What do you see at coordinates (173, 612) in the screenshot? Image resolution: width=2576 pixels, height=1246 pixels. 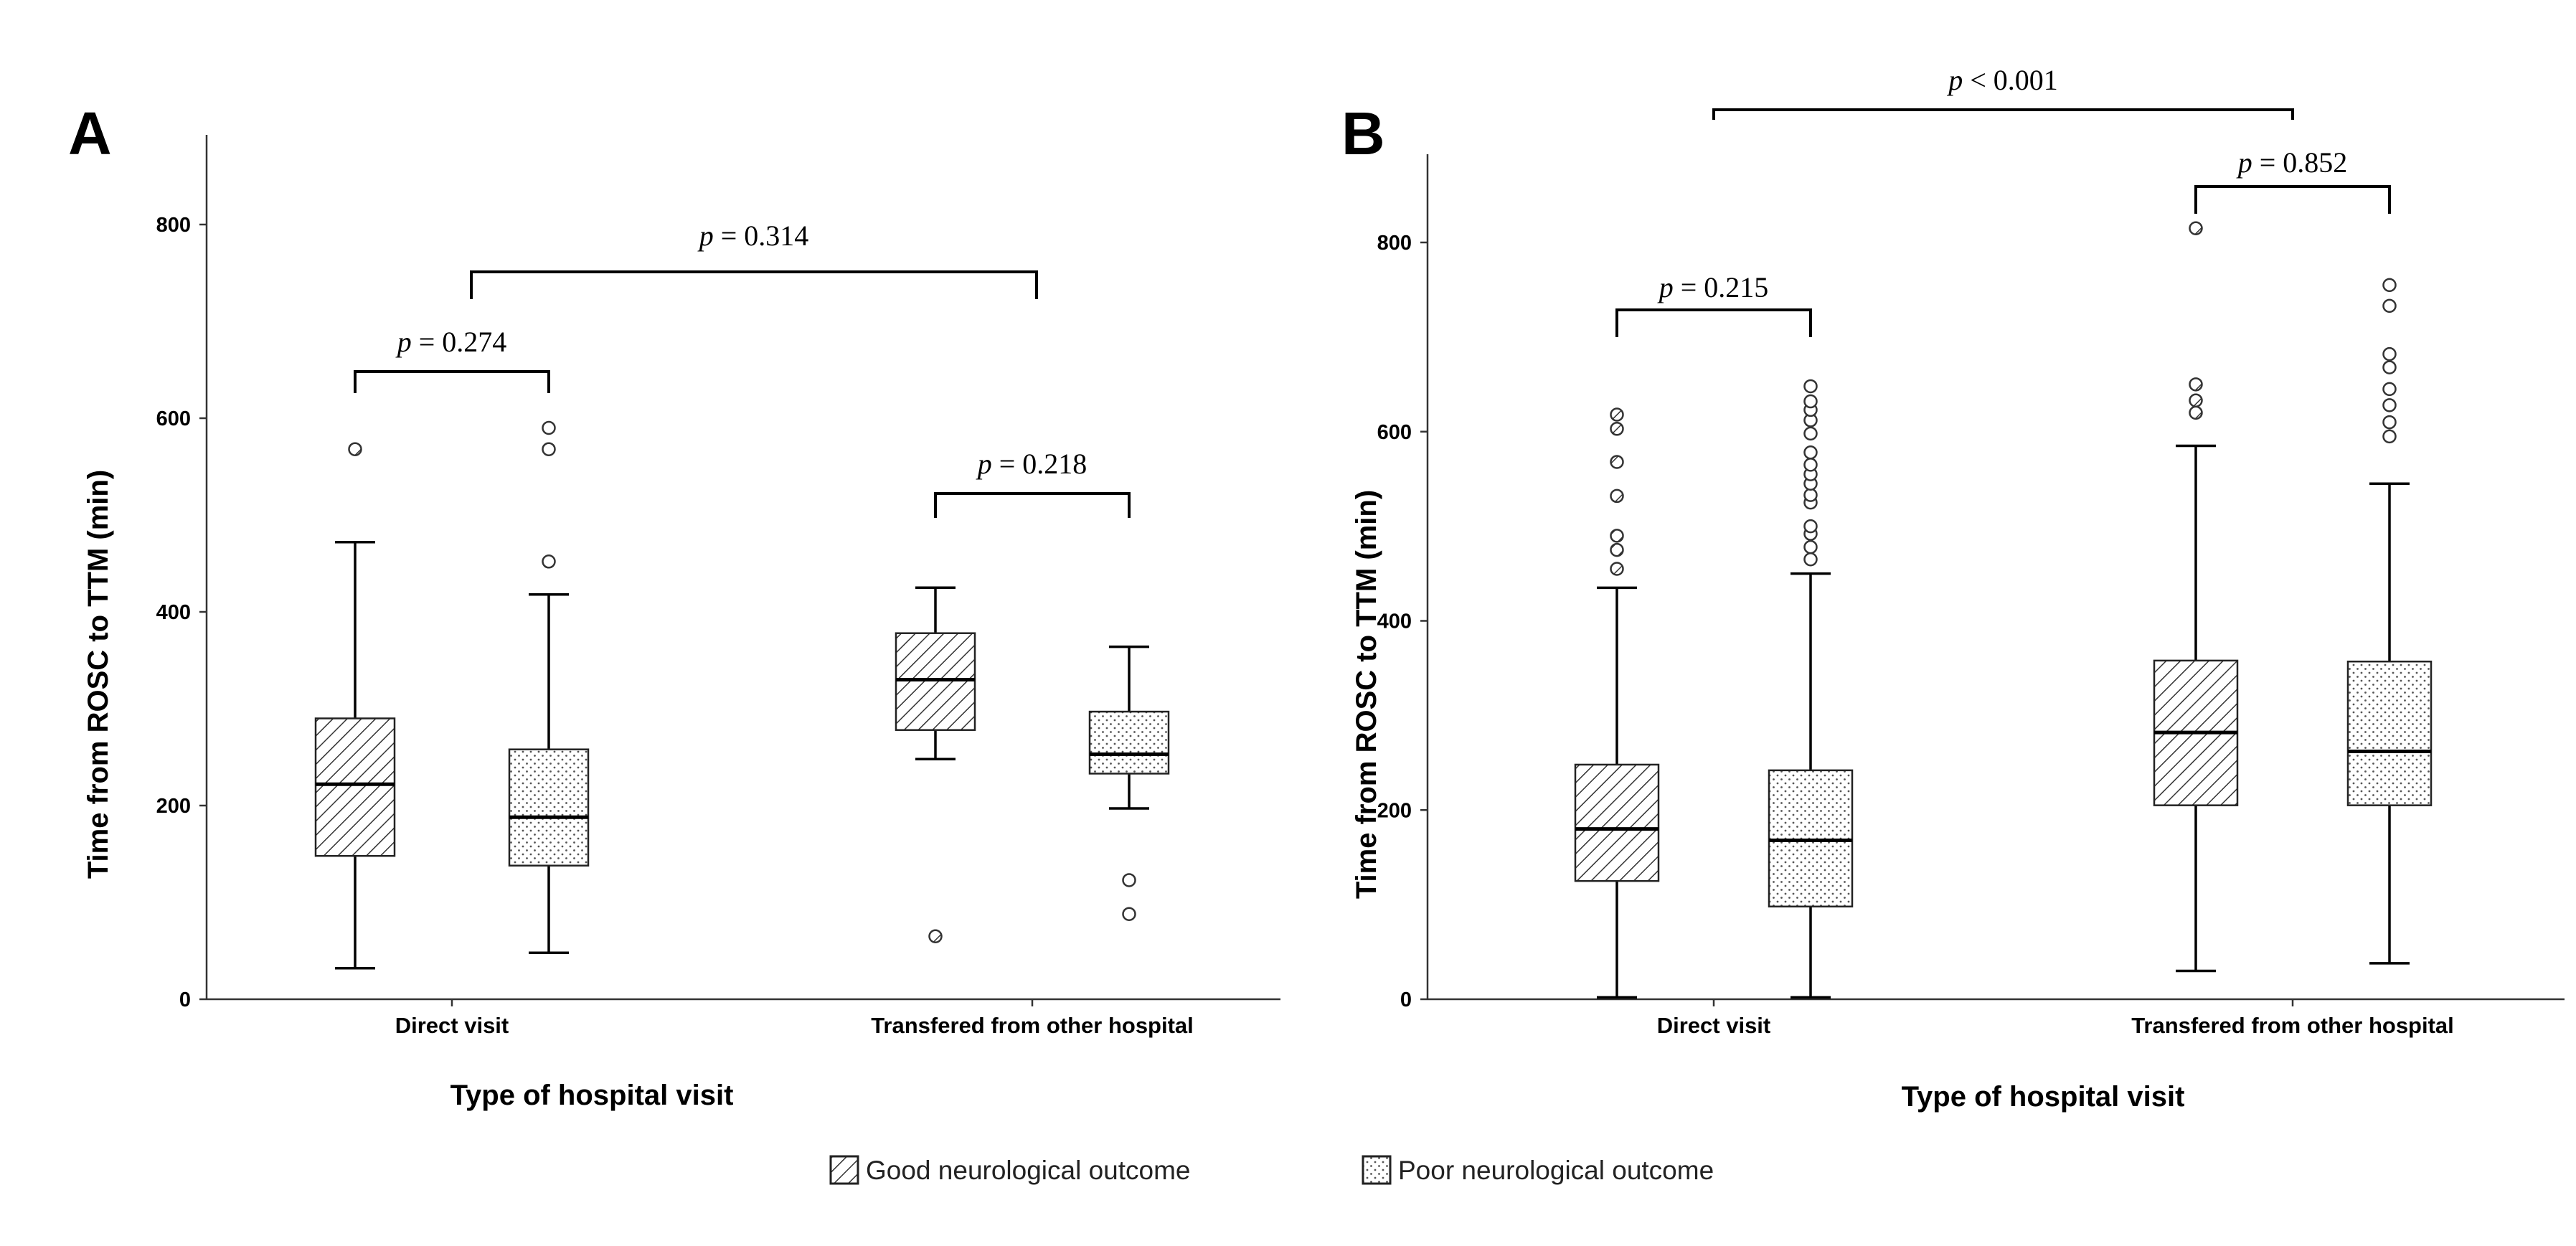 I see `panel-a-y-tick-label-400: 400` at bounding box center [173, 612].